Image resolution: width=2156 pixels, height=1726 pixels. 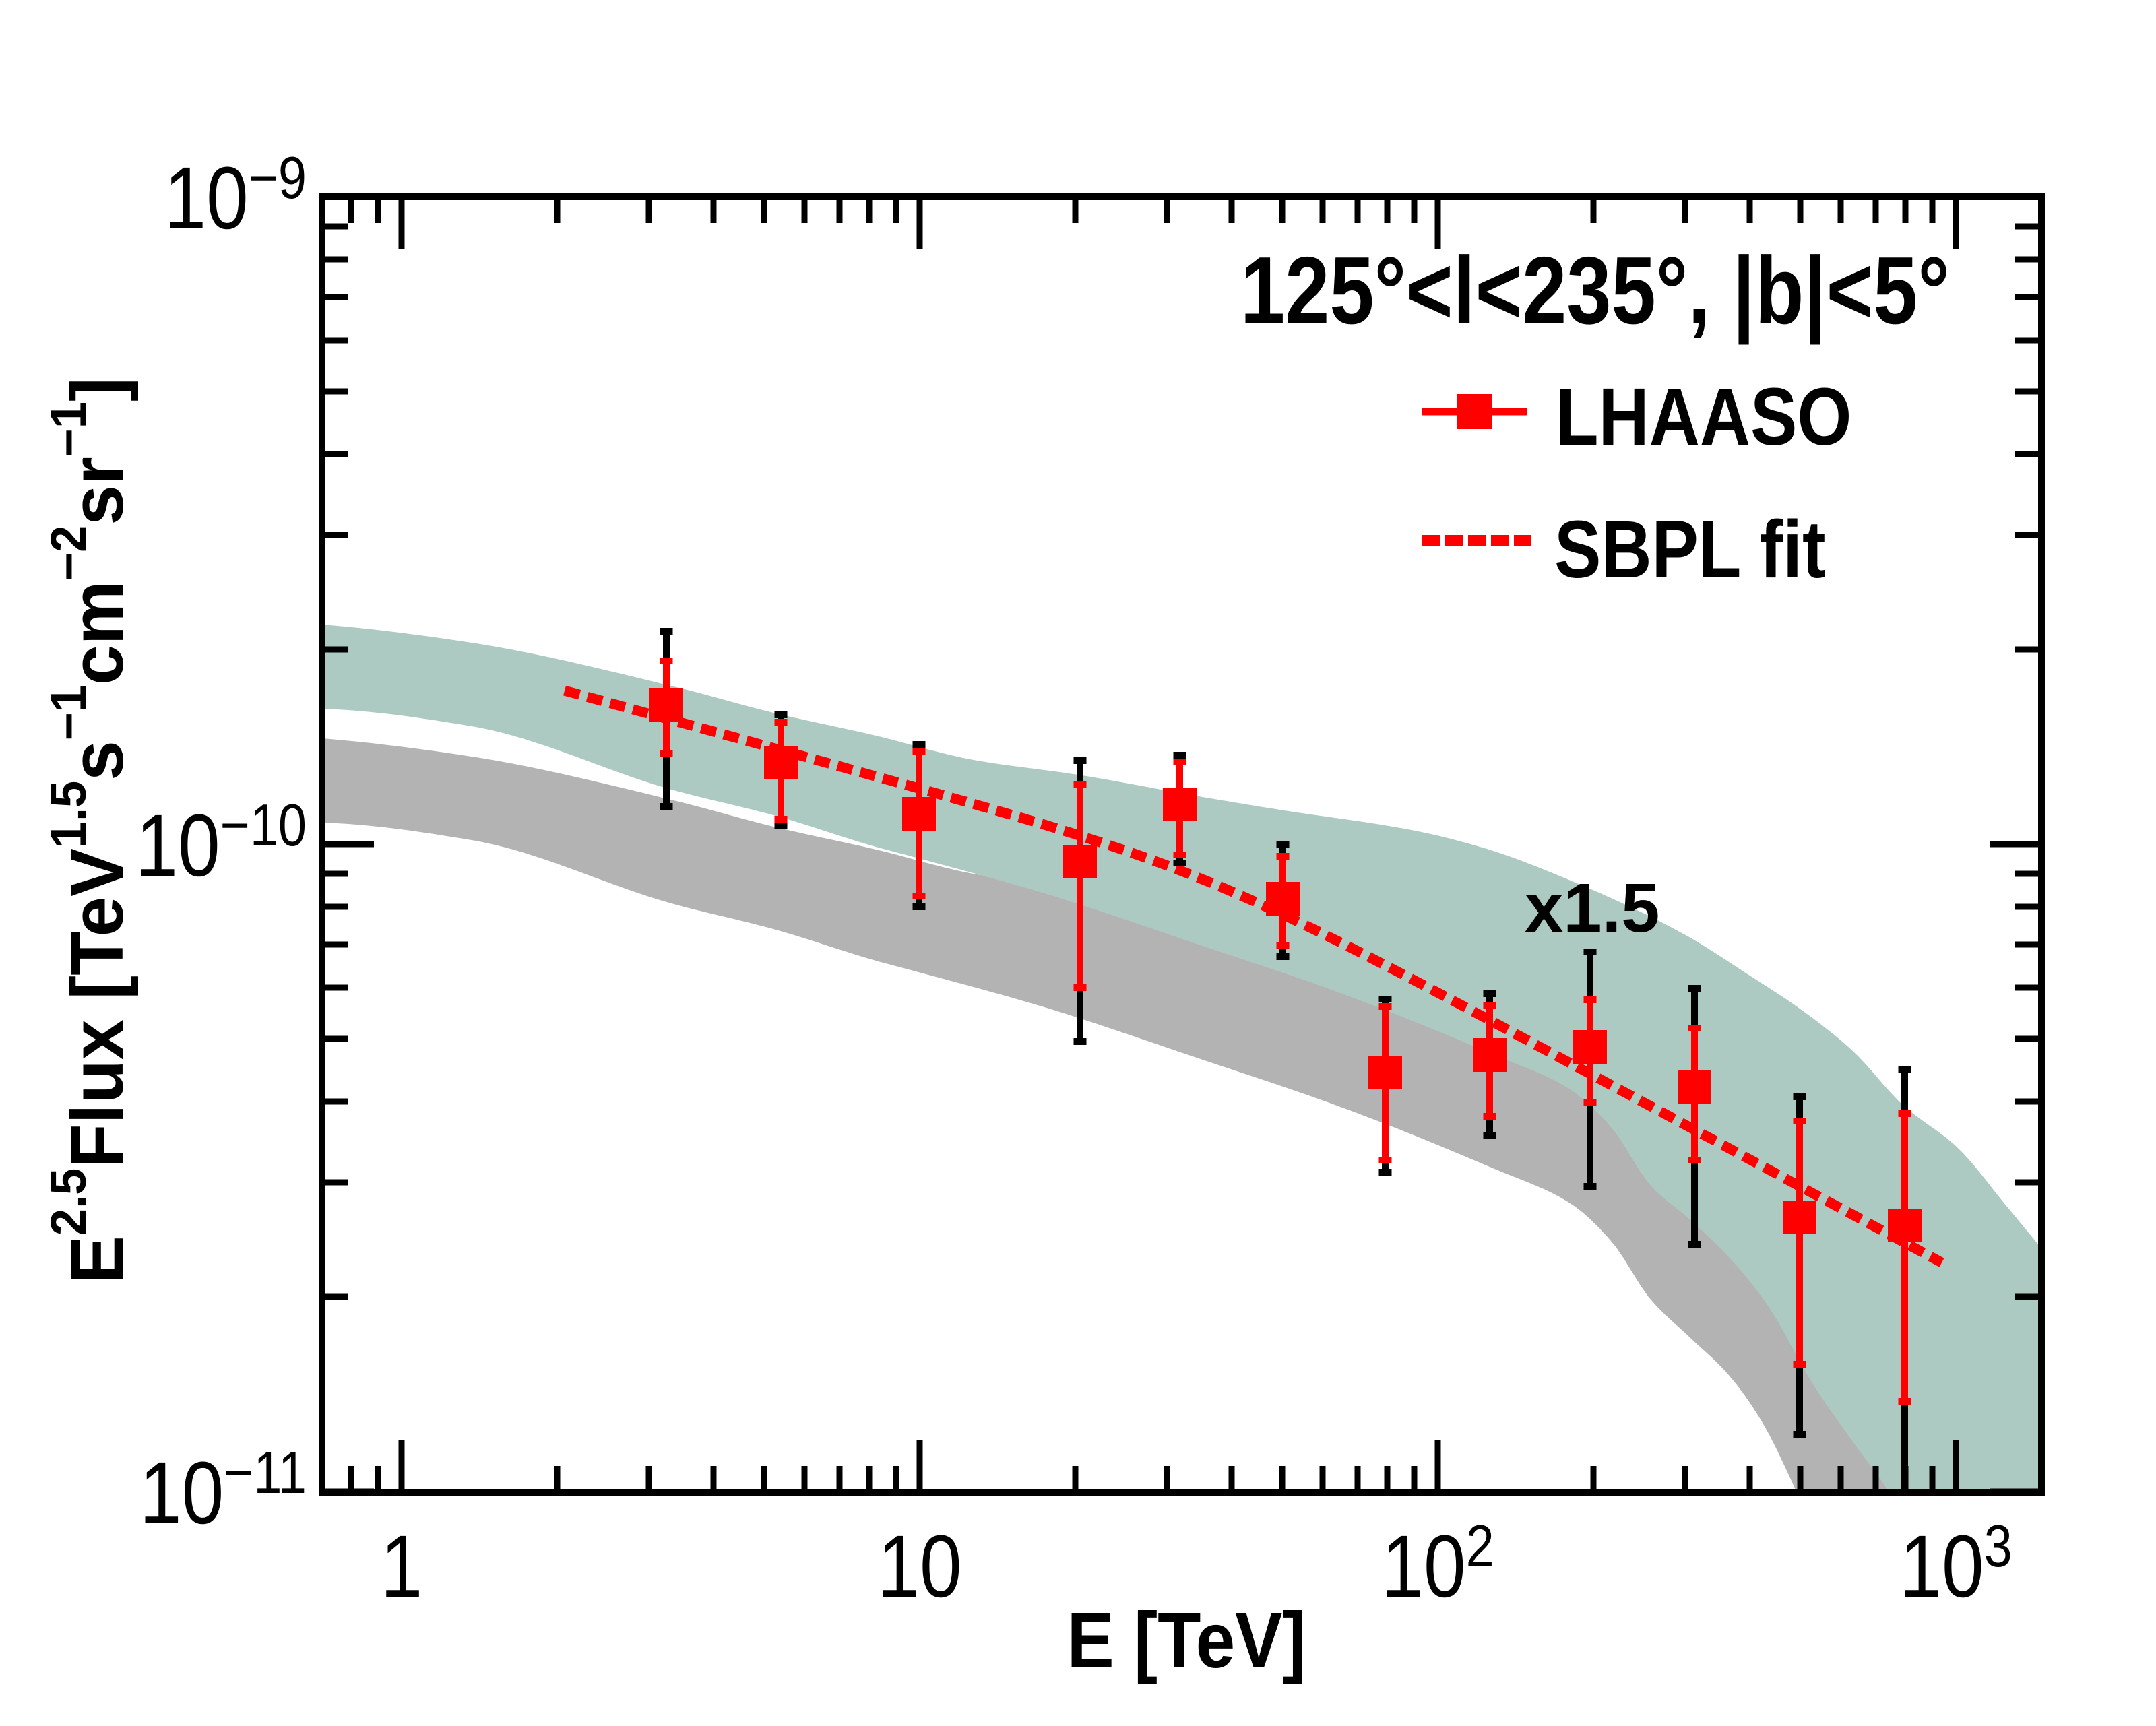 What do you see at coordinates (919, 1566) in the screenshot?
I see `svg-text: 10` at bounding box center [919, 1566].